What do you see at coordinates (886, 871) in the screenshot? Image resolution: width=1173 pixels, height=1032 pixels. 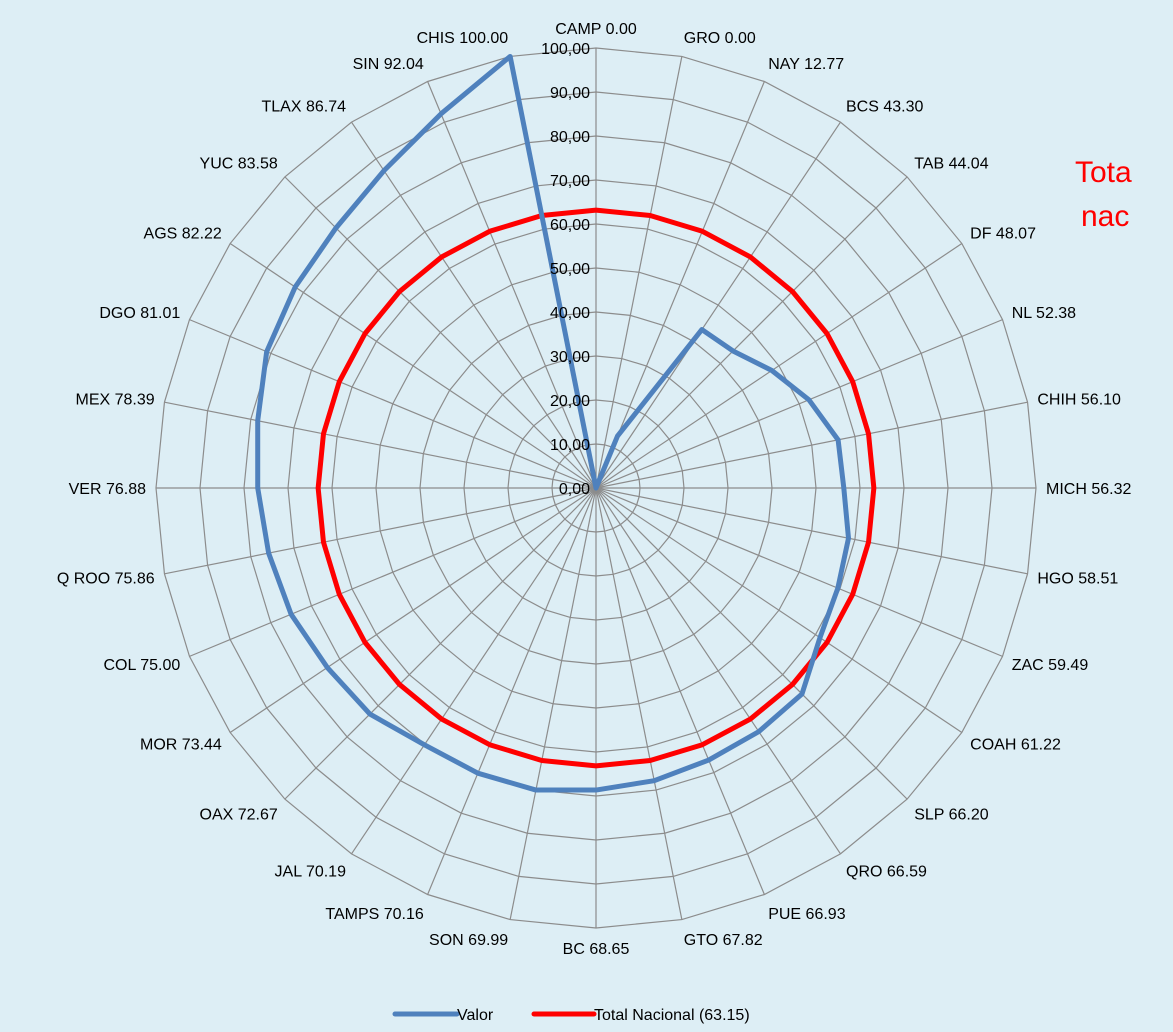 I see `category-label-13: QRO 66.59` at bounding box center [886, 871].